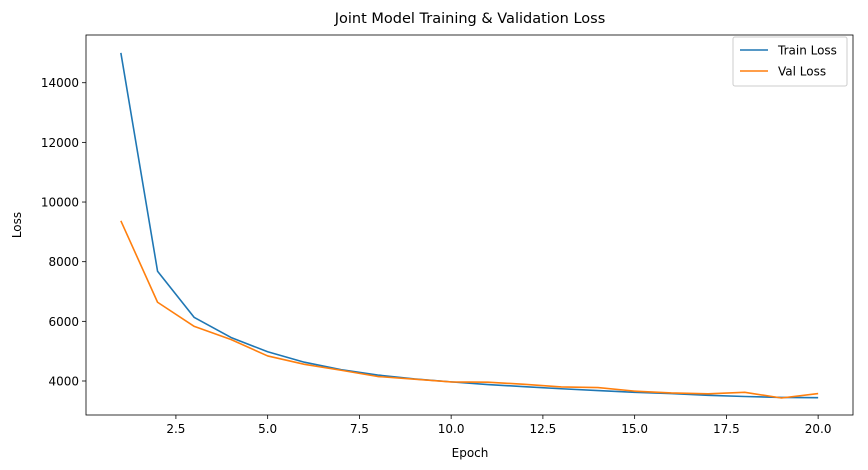 Image resolution: width=868 pixels, height=470 pixels. Describe the element at coordinates (63, 232) in the screenshot. I see `y-axis: 4000 6000 8000 10000 12000 14000` at that location.